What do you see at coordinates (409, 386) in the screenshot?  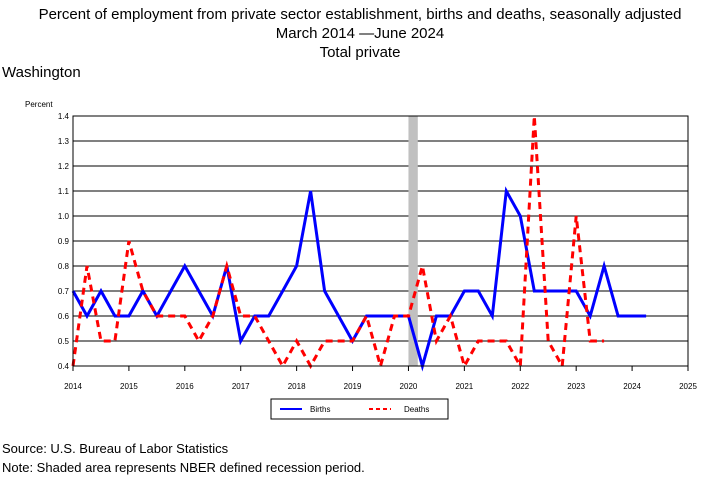 I see `x-tick-label: 2020` at bounding box center [409, 386].